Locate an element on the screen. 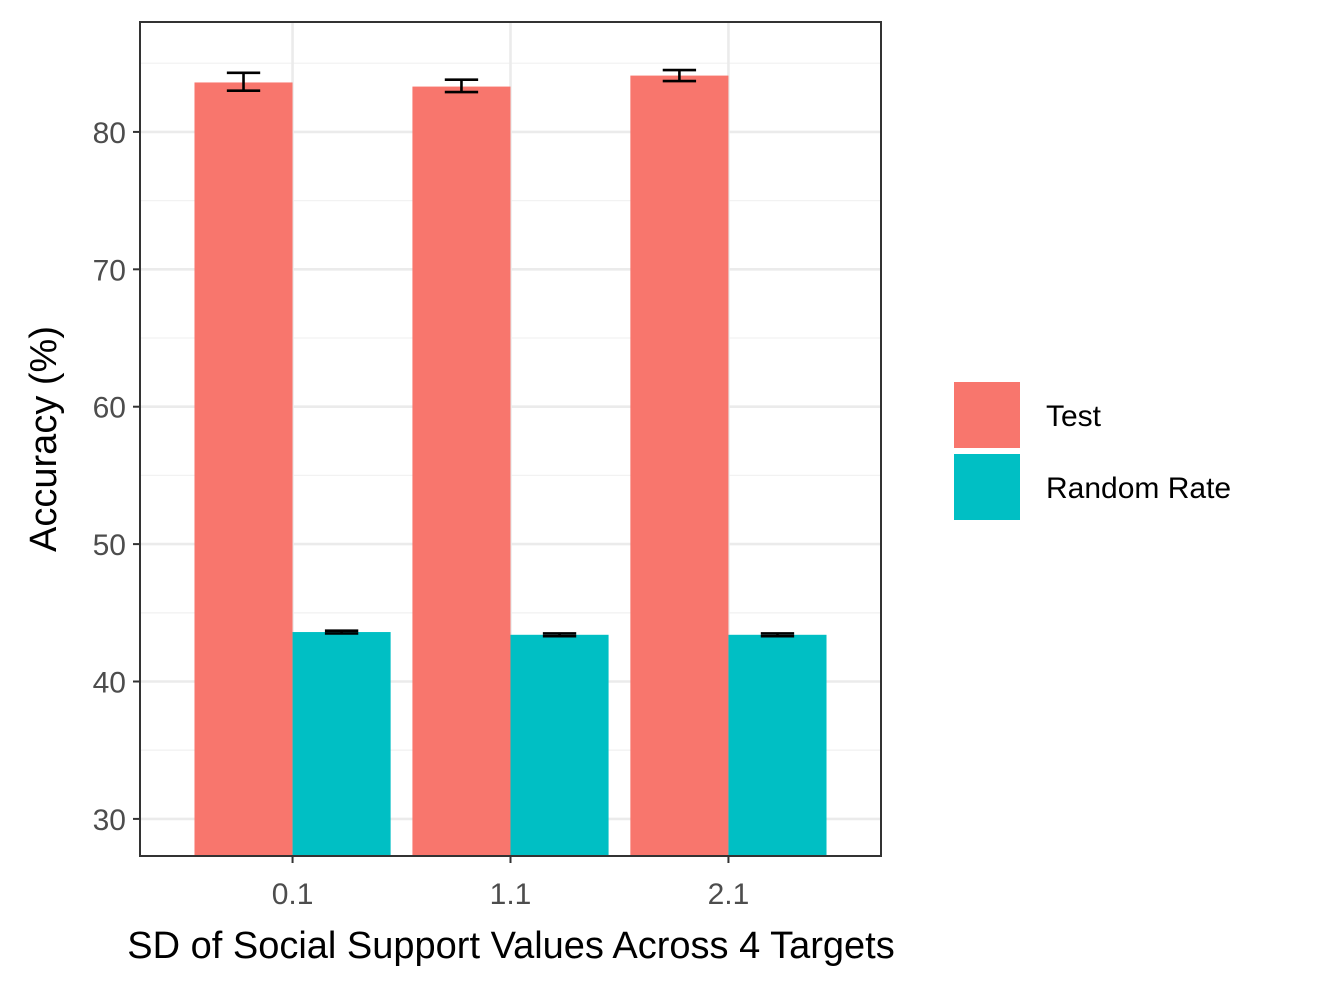  x-axis: 0.1 1.1 2.1 is located at coordinates (511, 883).